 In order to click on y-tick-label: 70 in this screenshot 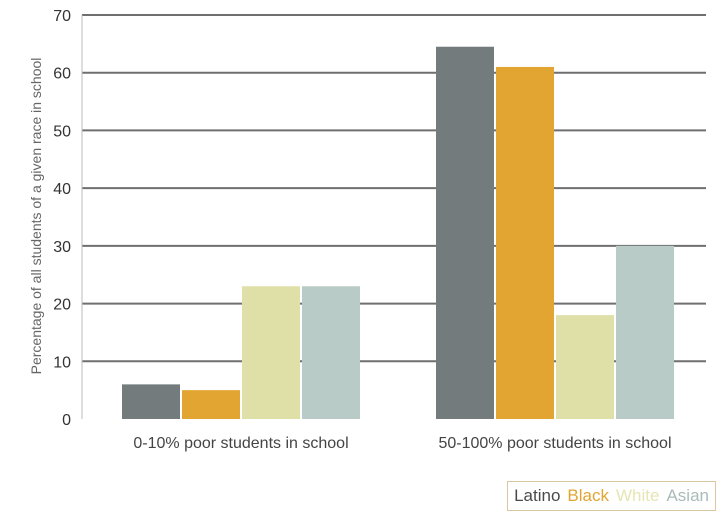, I will do `click(62, 16)`.